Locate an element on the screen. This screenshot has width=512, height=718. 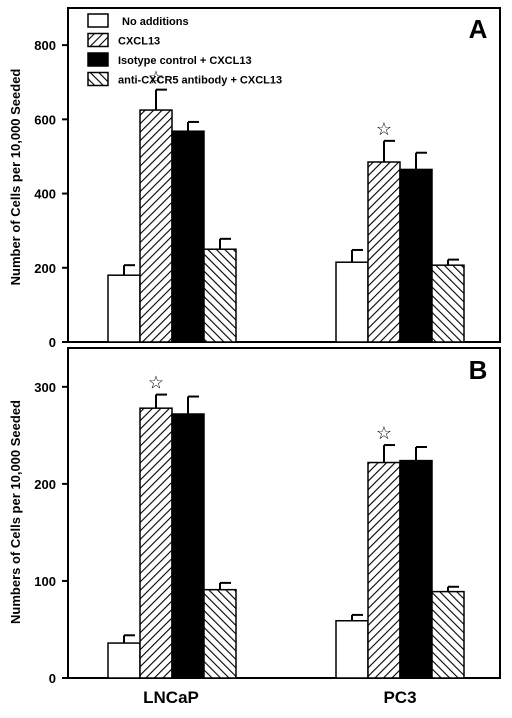
panel-a-y-axis-title: Number of Cells per 10,000 Seeded is located at coordinates (15, 177).